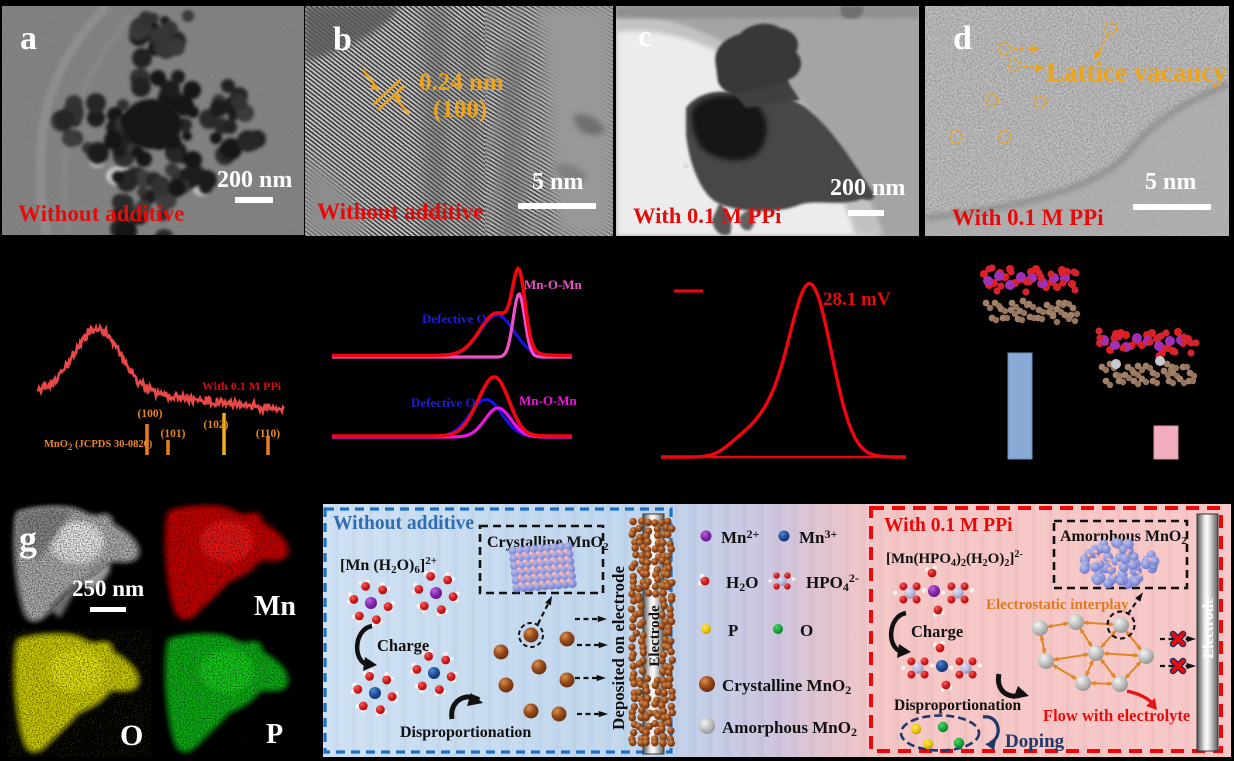 Image resolution: width=1234 pixels, height=761 pixels. Describe the element at coordinates (618, 648) in the screenshot. I see `svg-text: Deposited on electrode` at that location.